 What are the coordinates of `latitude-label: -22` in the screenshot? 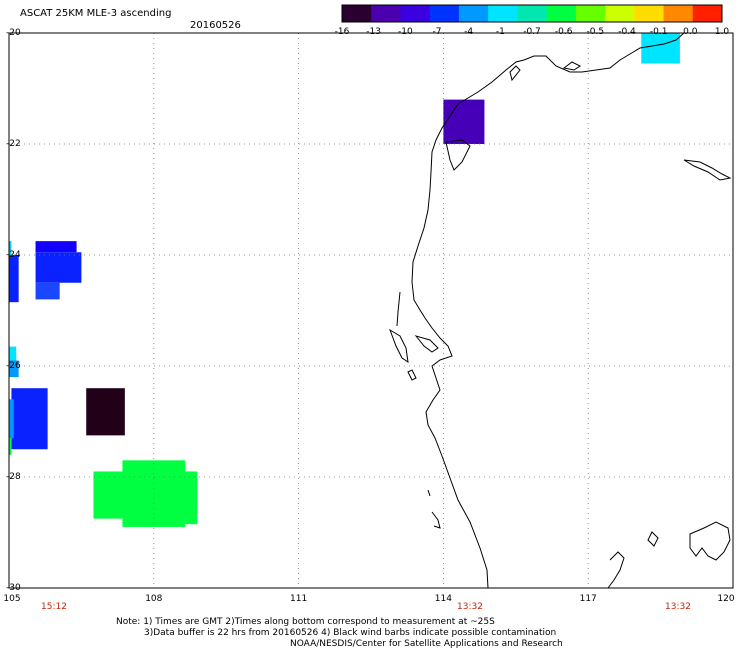 It's located at (13, 144).